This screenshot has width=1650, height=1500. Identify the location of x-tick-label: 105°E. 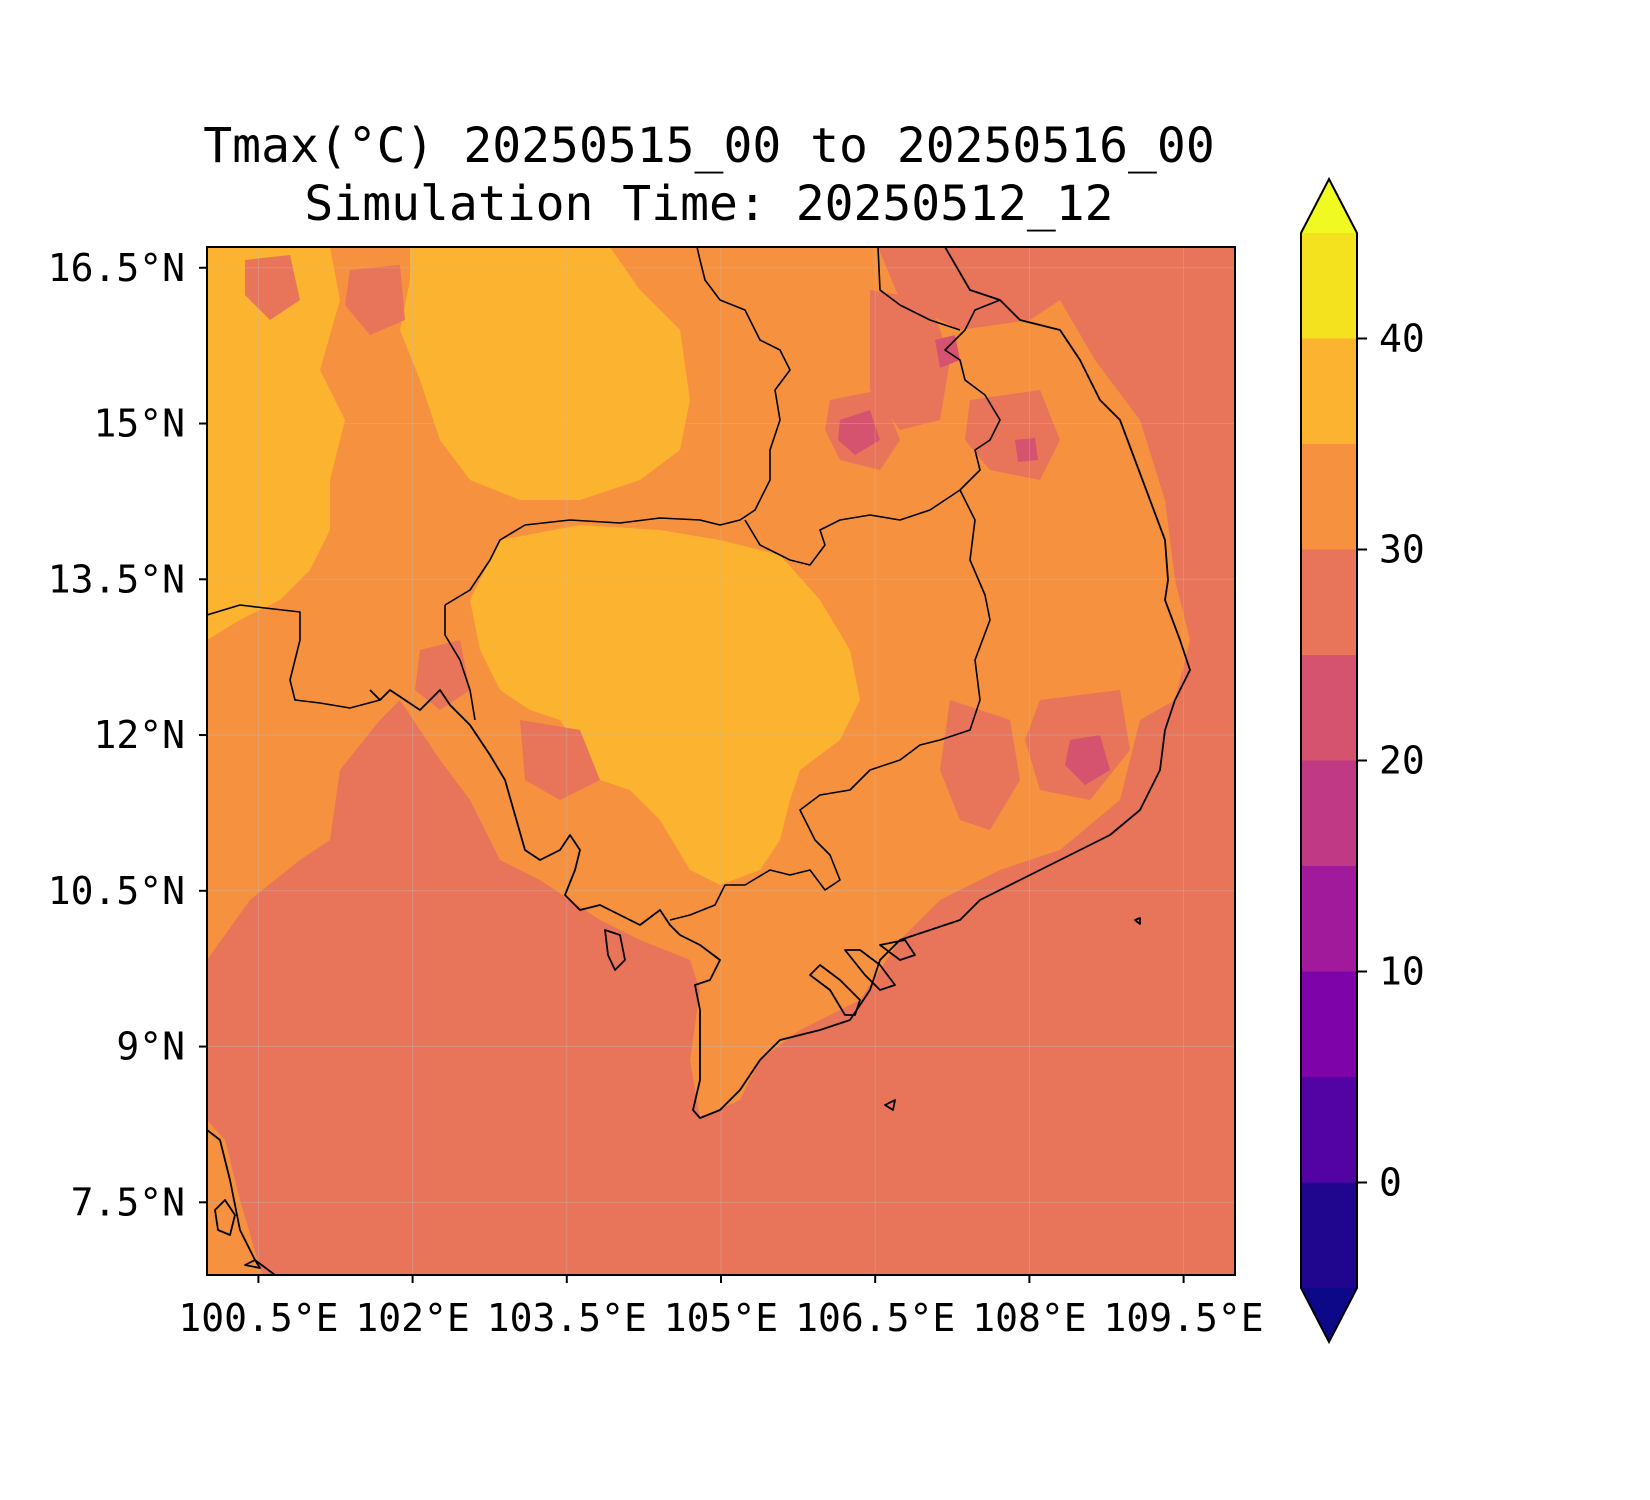
(721, 1318).